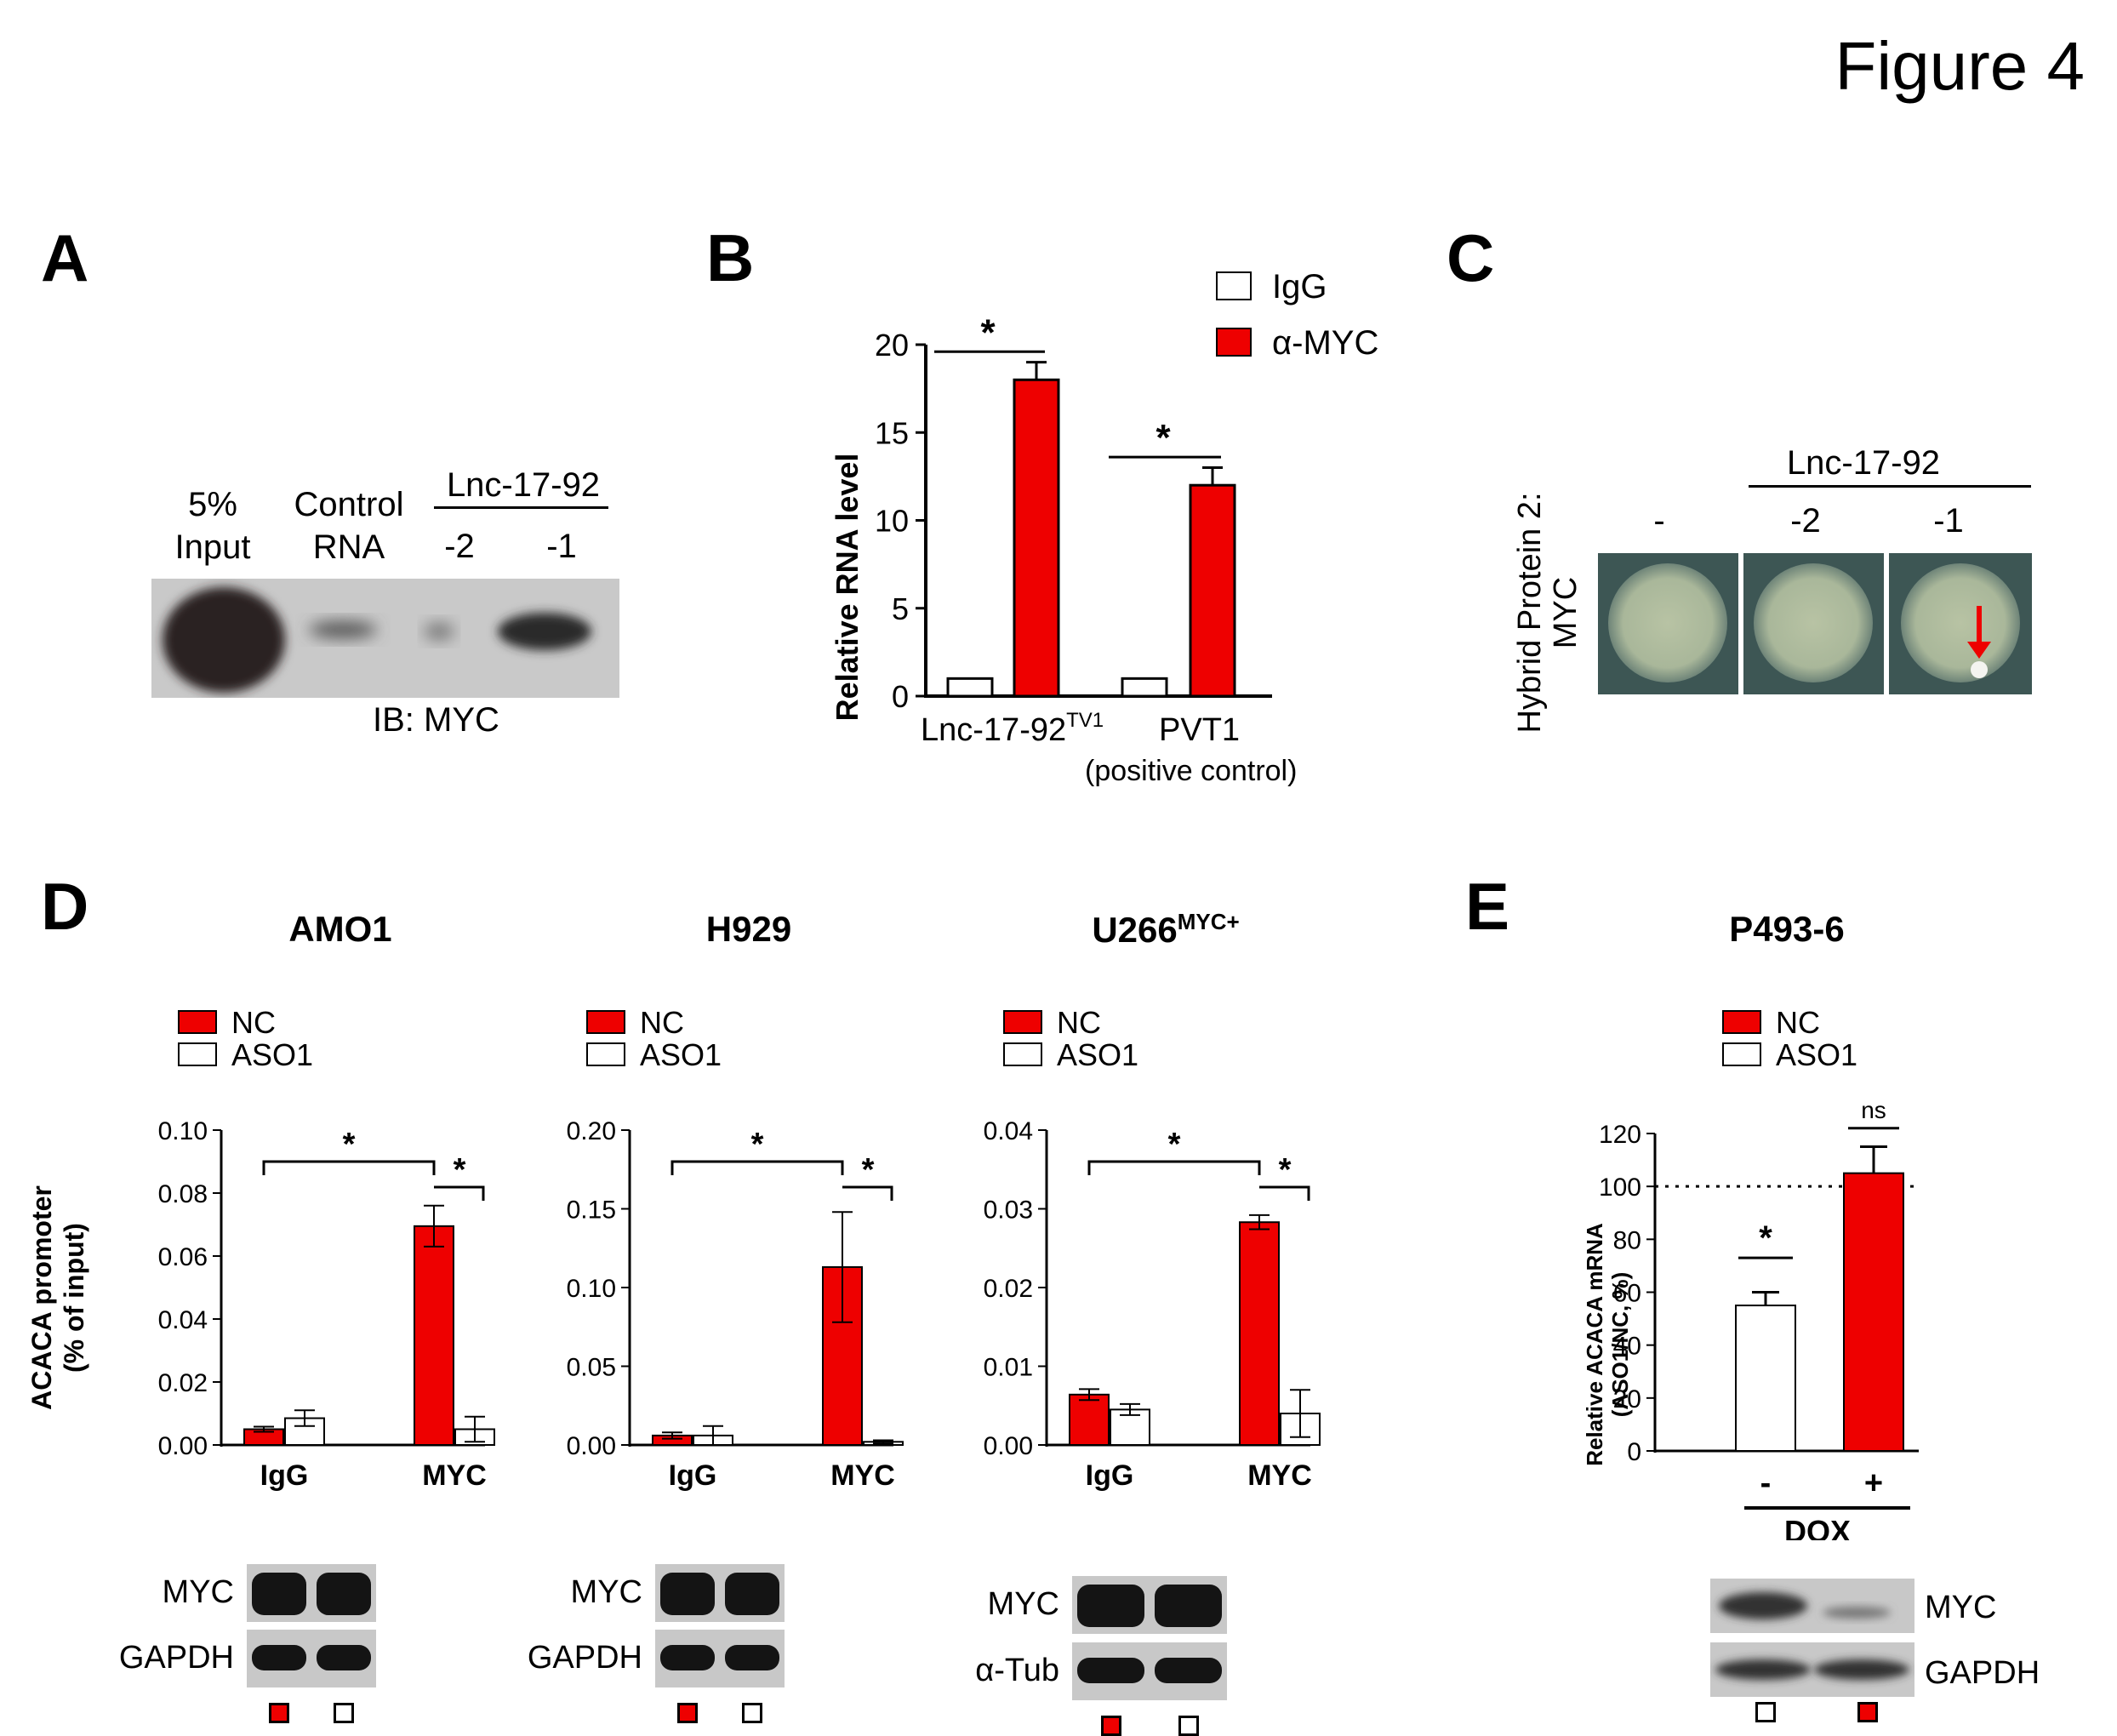 The image size is (2117, 1736). Describe the element at coordinates (349, 504) in the screenshot. I see `lane-label-line: Control` at that location.